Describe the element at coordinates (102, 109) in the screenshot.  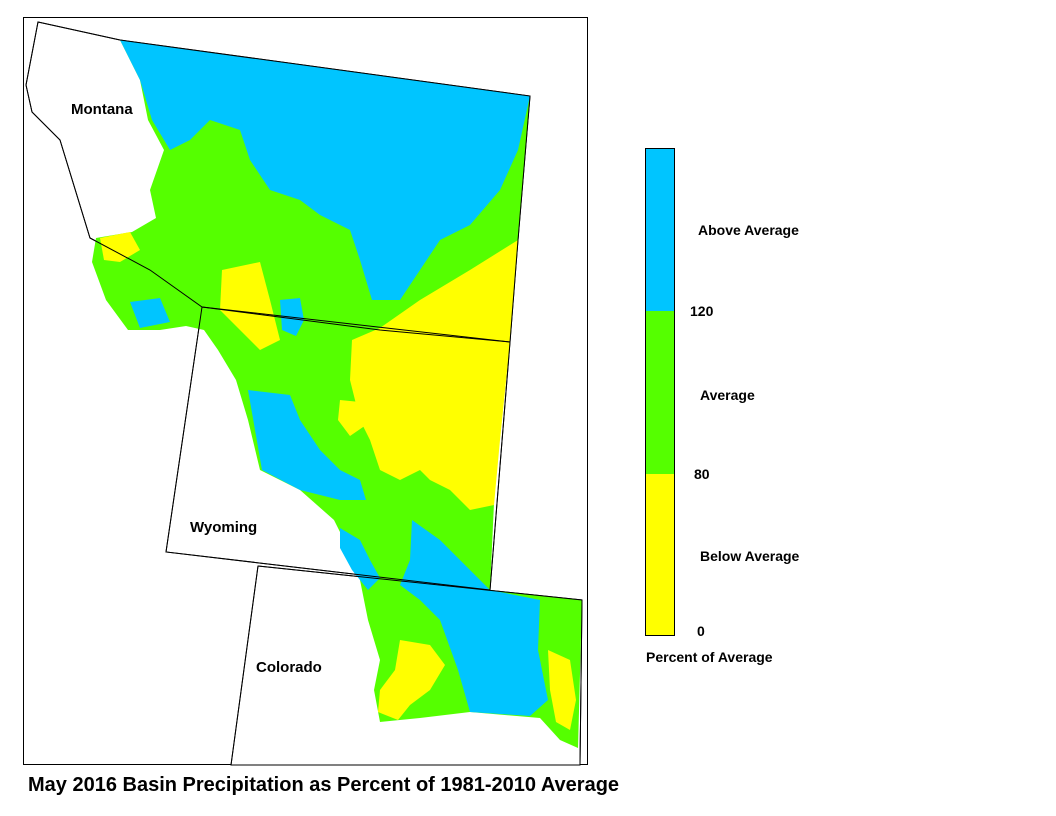
I see `state-label-montana: Montana` at that location.